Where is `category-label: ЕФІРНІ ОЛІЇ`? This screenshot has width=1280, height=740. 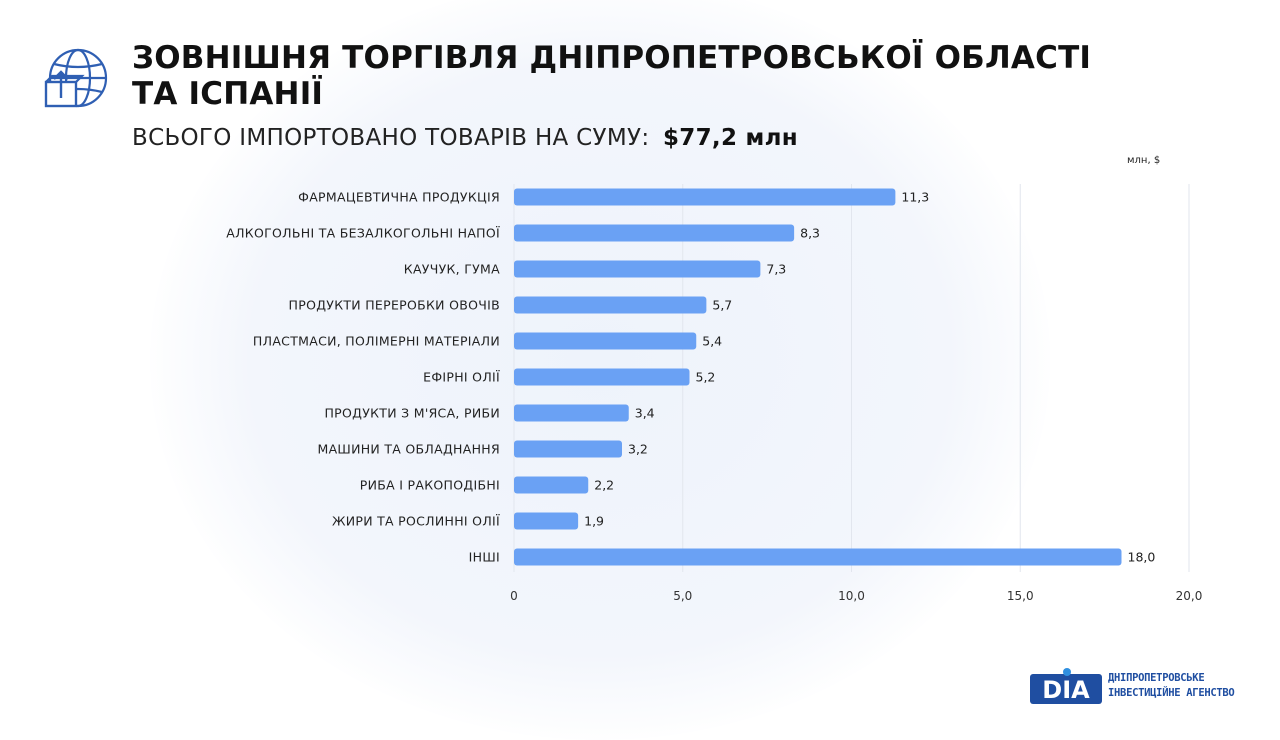 category-label: ЕФІРНІ ОЛІЇ is located at coordinates (461, 377).